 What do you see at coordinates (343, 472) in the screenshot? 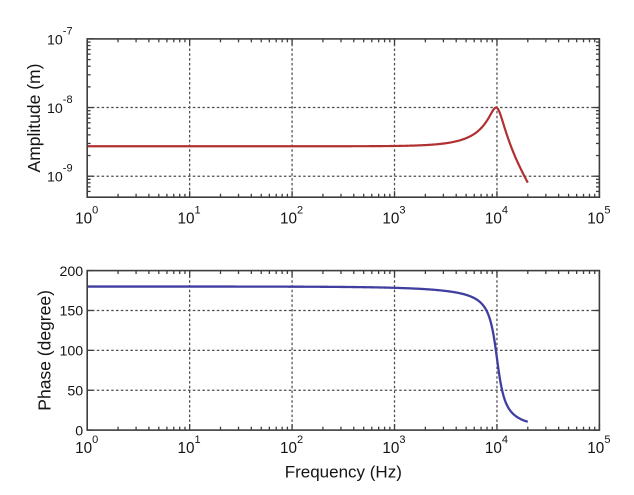
I see `svg-text: Frequency (Hz)` at bounding box center [343, 472].